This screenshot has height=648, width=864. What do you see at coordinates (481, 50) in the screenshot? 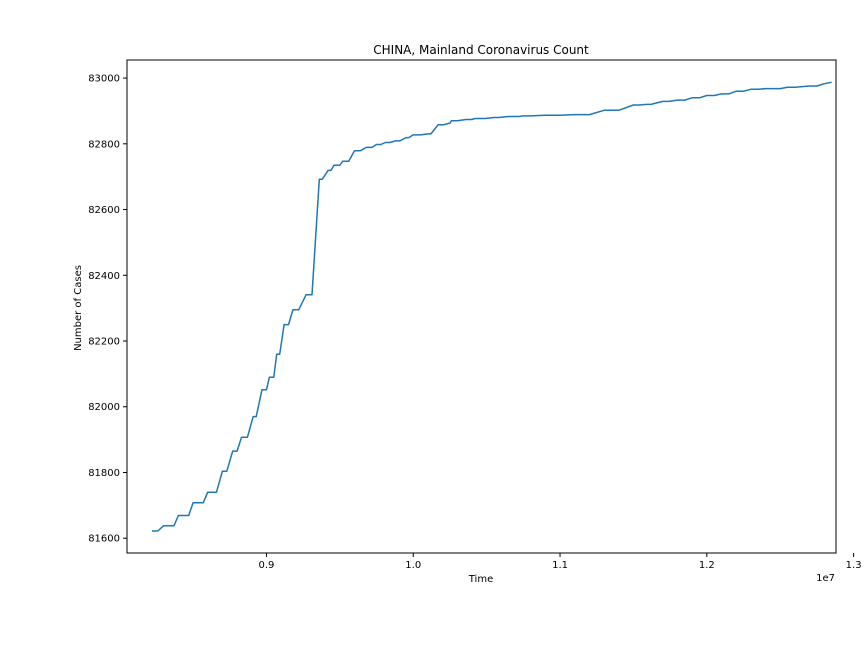
I see `chart-title: CHINA, Mainland Coronavirus Count` at bounding box center [481, 50].